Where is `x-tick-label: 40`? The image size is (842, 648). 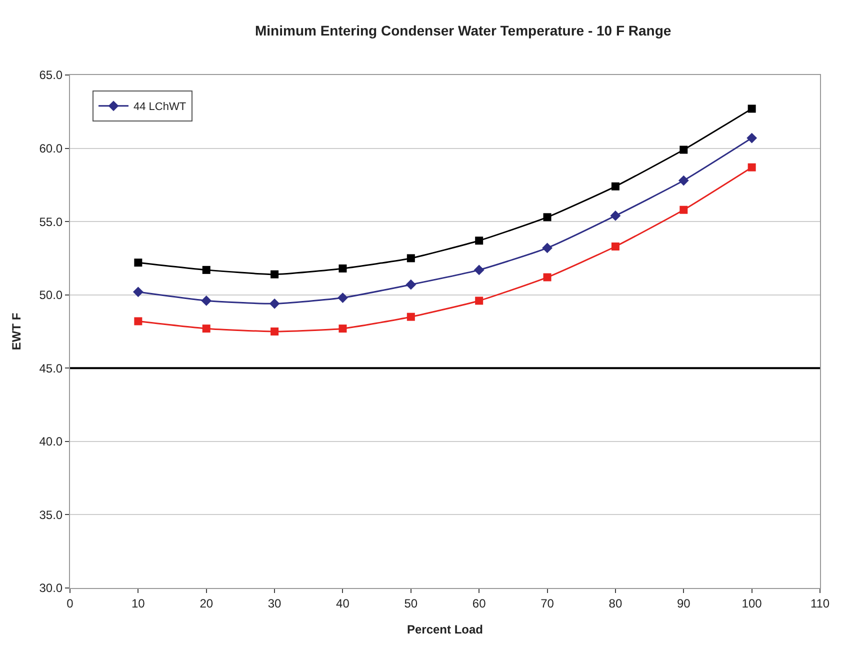
x-tick-label: 40 is located at coordinates (343, 603).